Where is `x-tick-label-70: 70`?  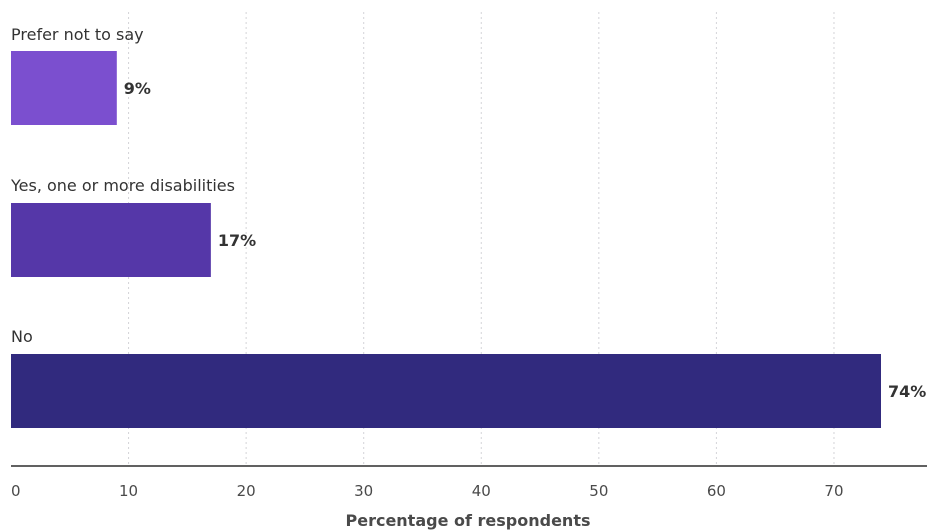
x-tick-label-70: 70 is located at coordinates (833, 491).